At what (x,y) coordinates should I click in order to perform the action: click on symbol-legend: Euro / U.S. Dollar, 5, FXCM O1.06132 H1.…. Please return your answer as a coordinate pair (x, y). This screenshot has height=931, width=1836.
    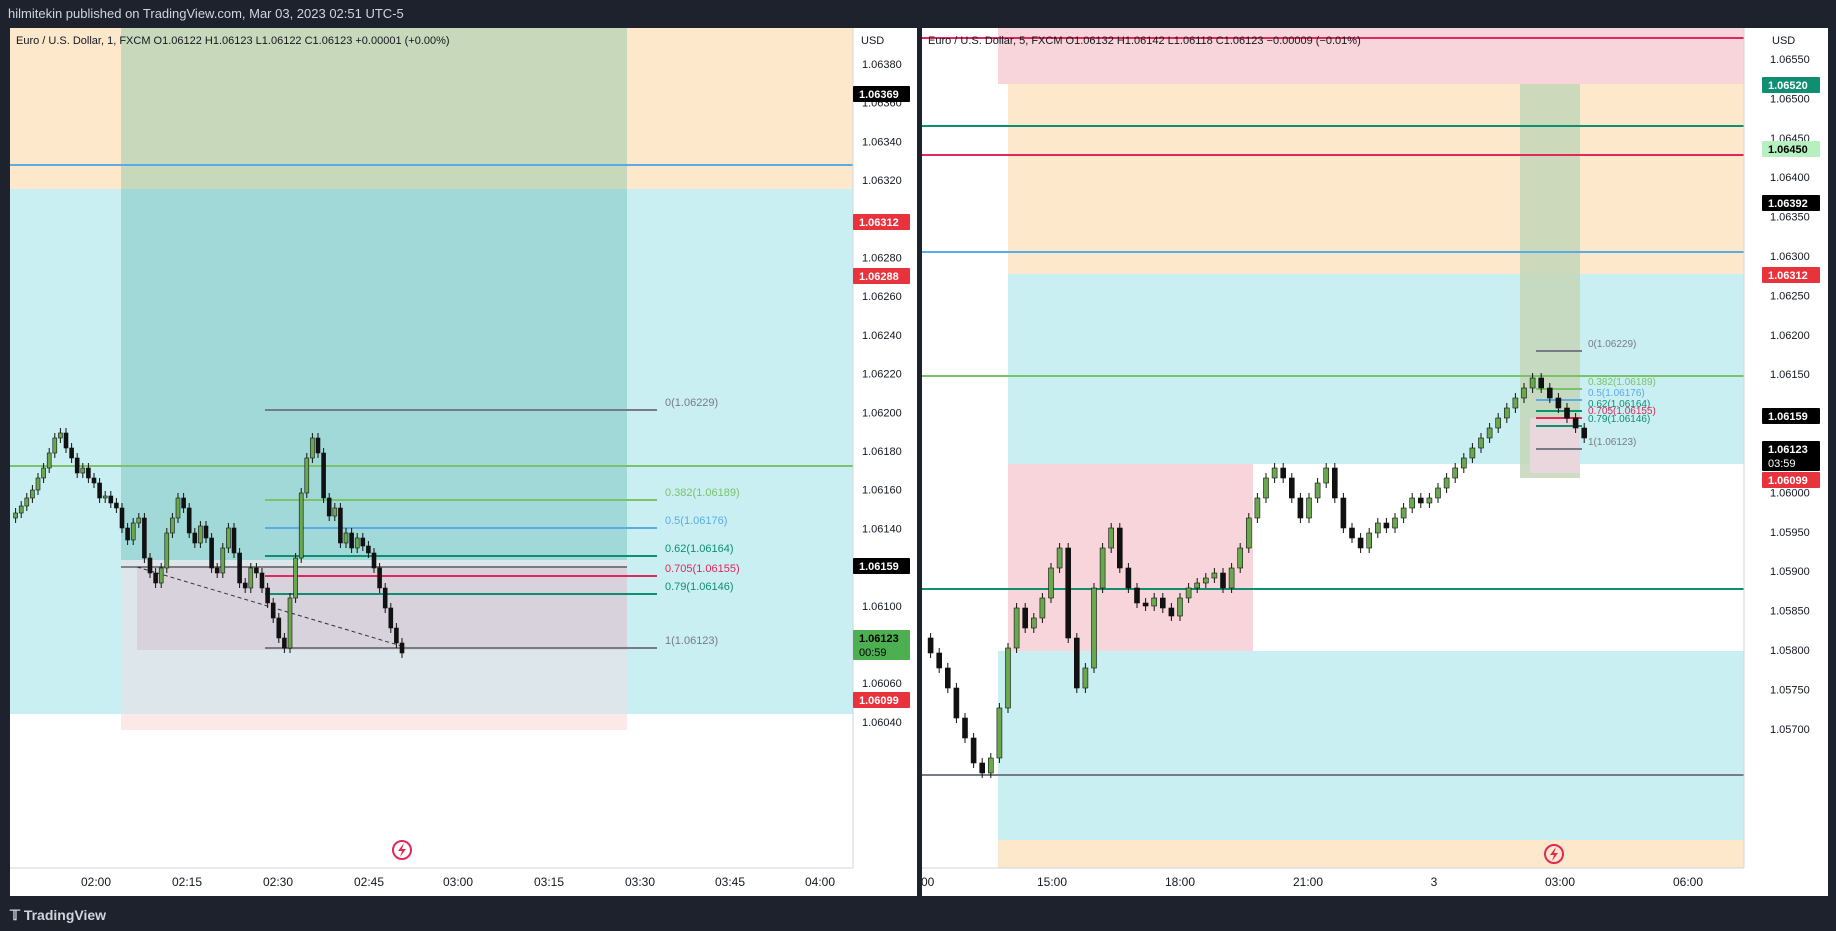
    Looking at the image, I should click on (1144, 41).